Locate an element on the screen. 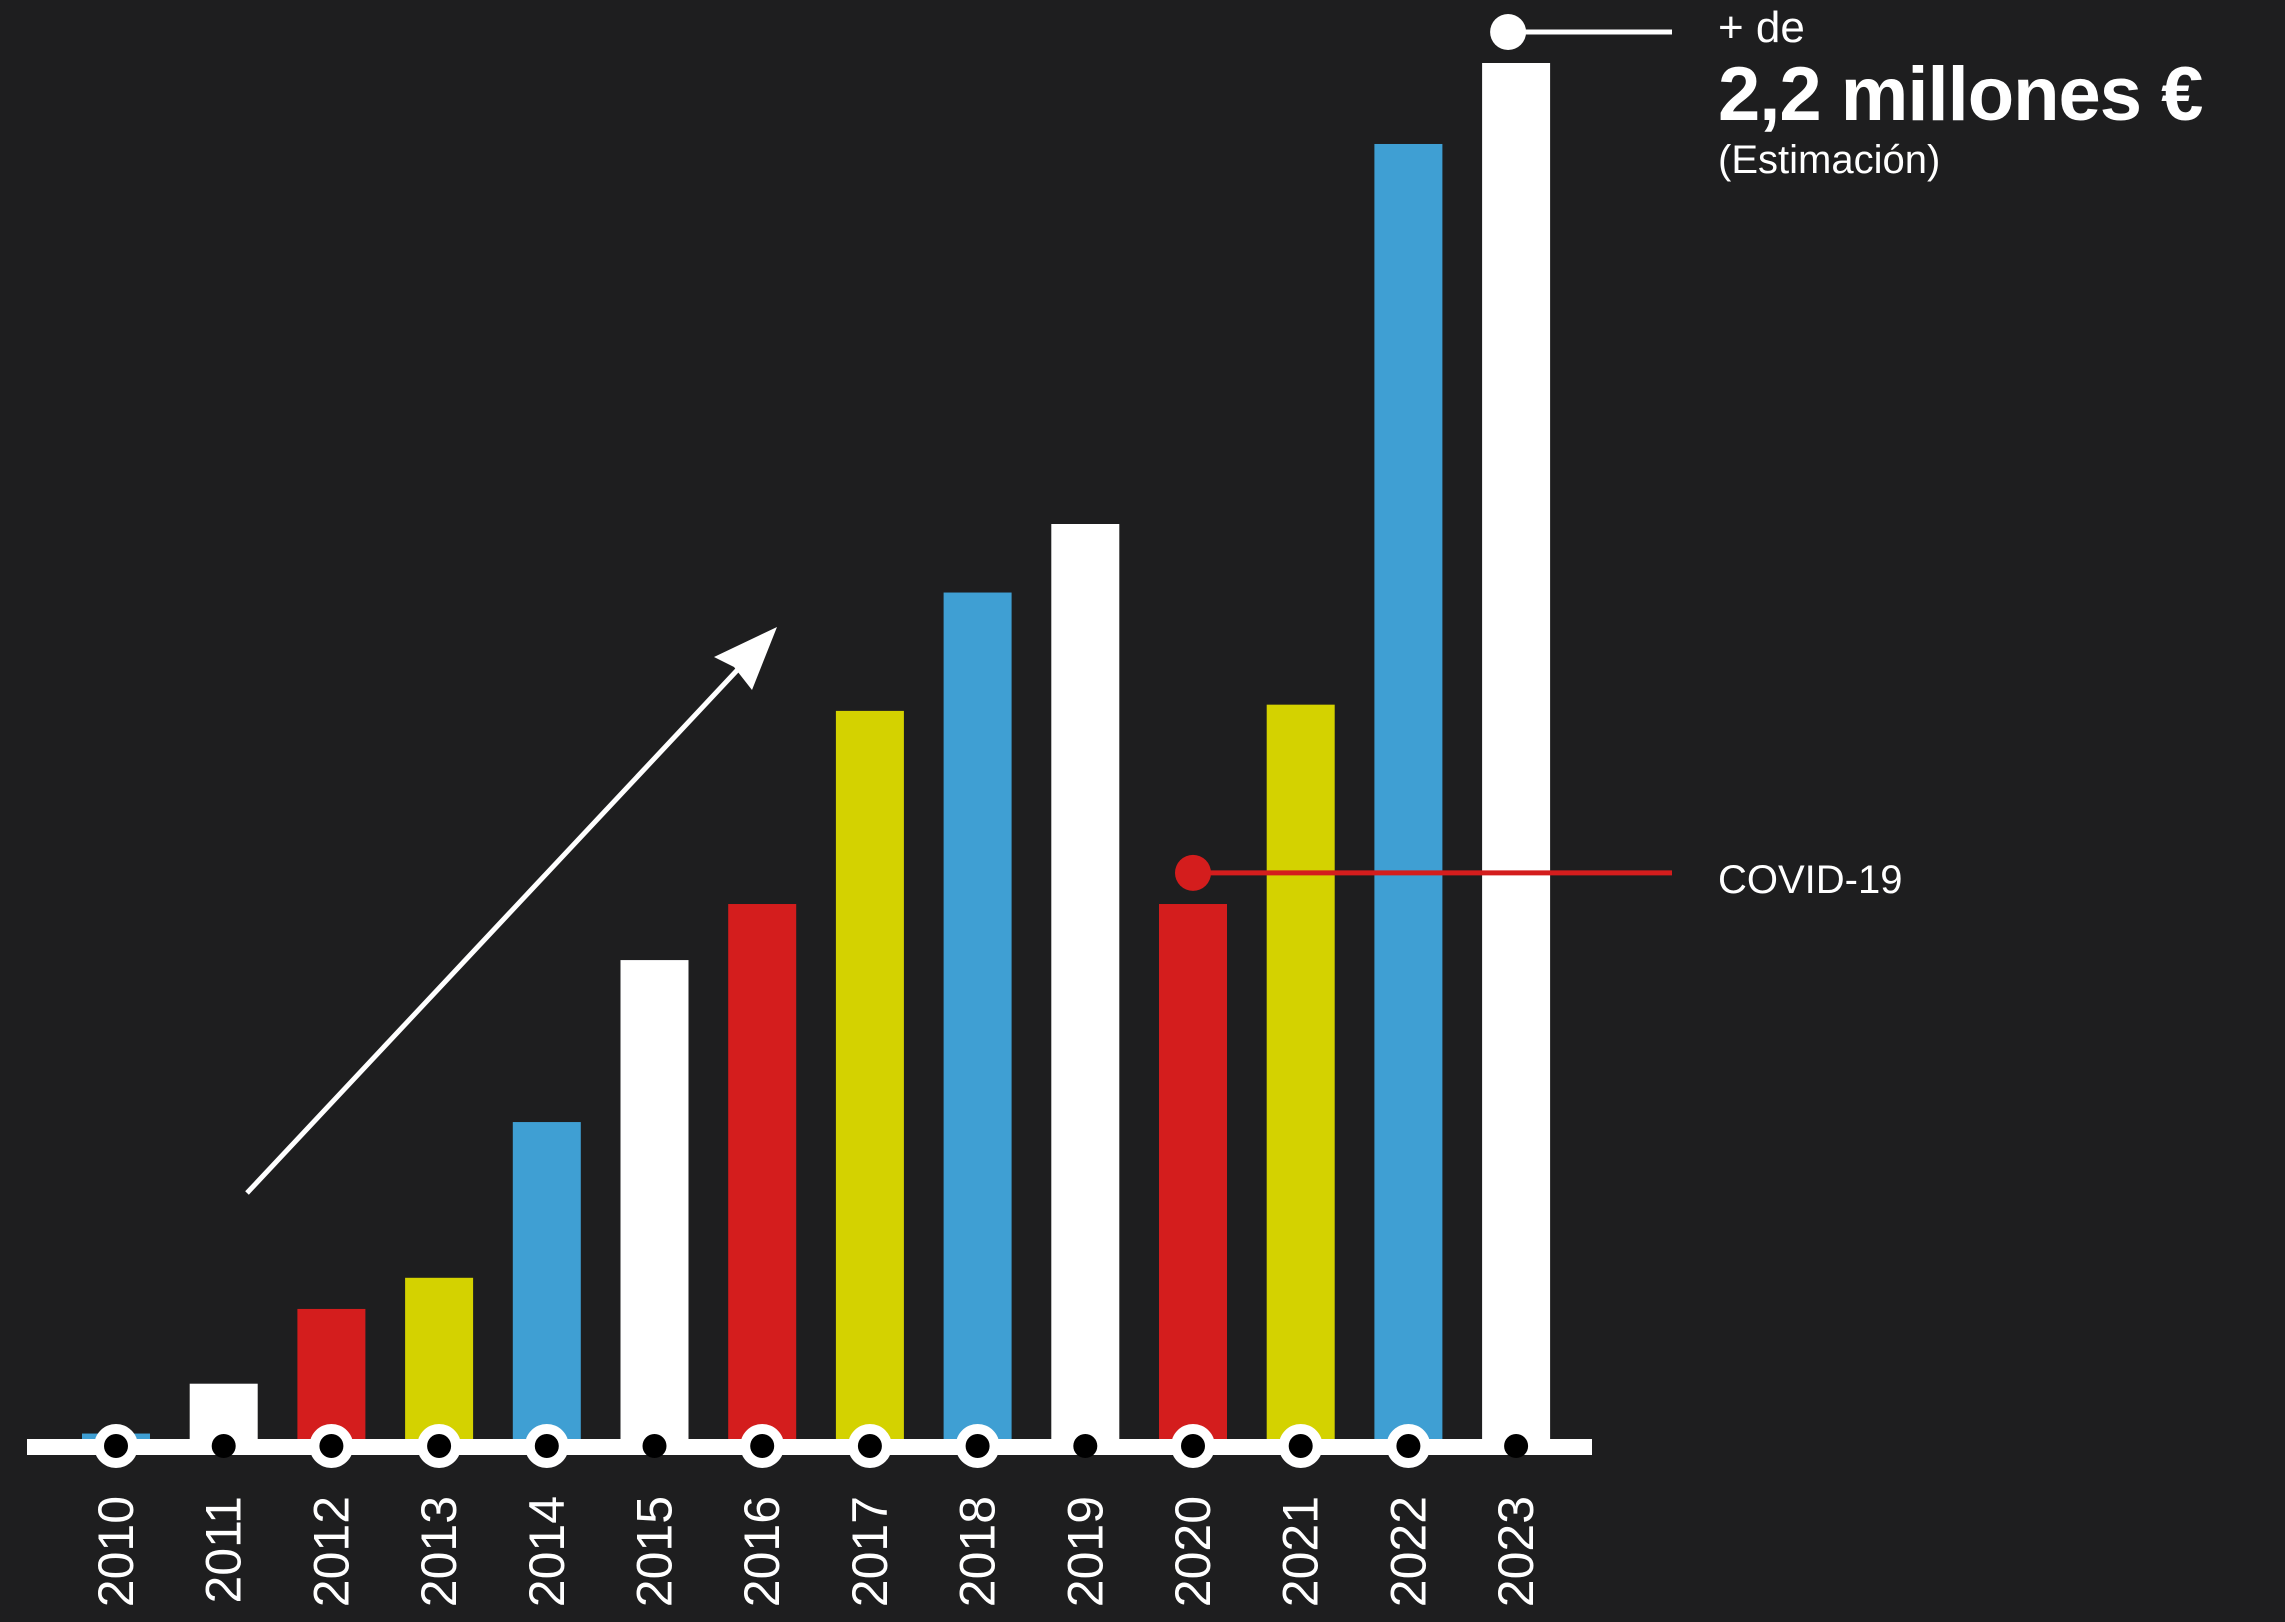  axis-dot-2021 is located at coordinates (1300, 1446).